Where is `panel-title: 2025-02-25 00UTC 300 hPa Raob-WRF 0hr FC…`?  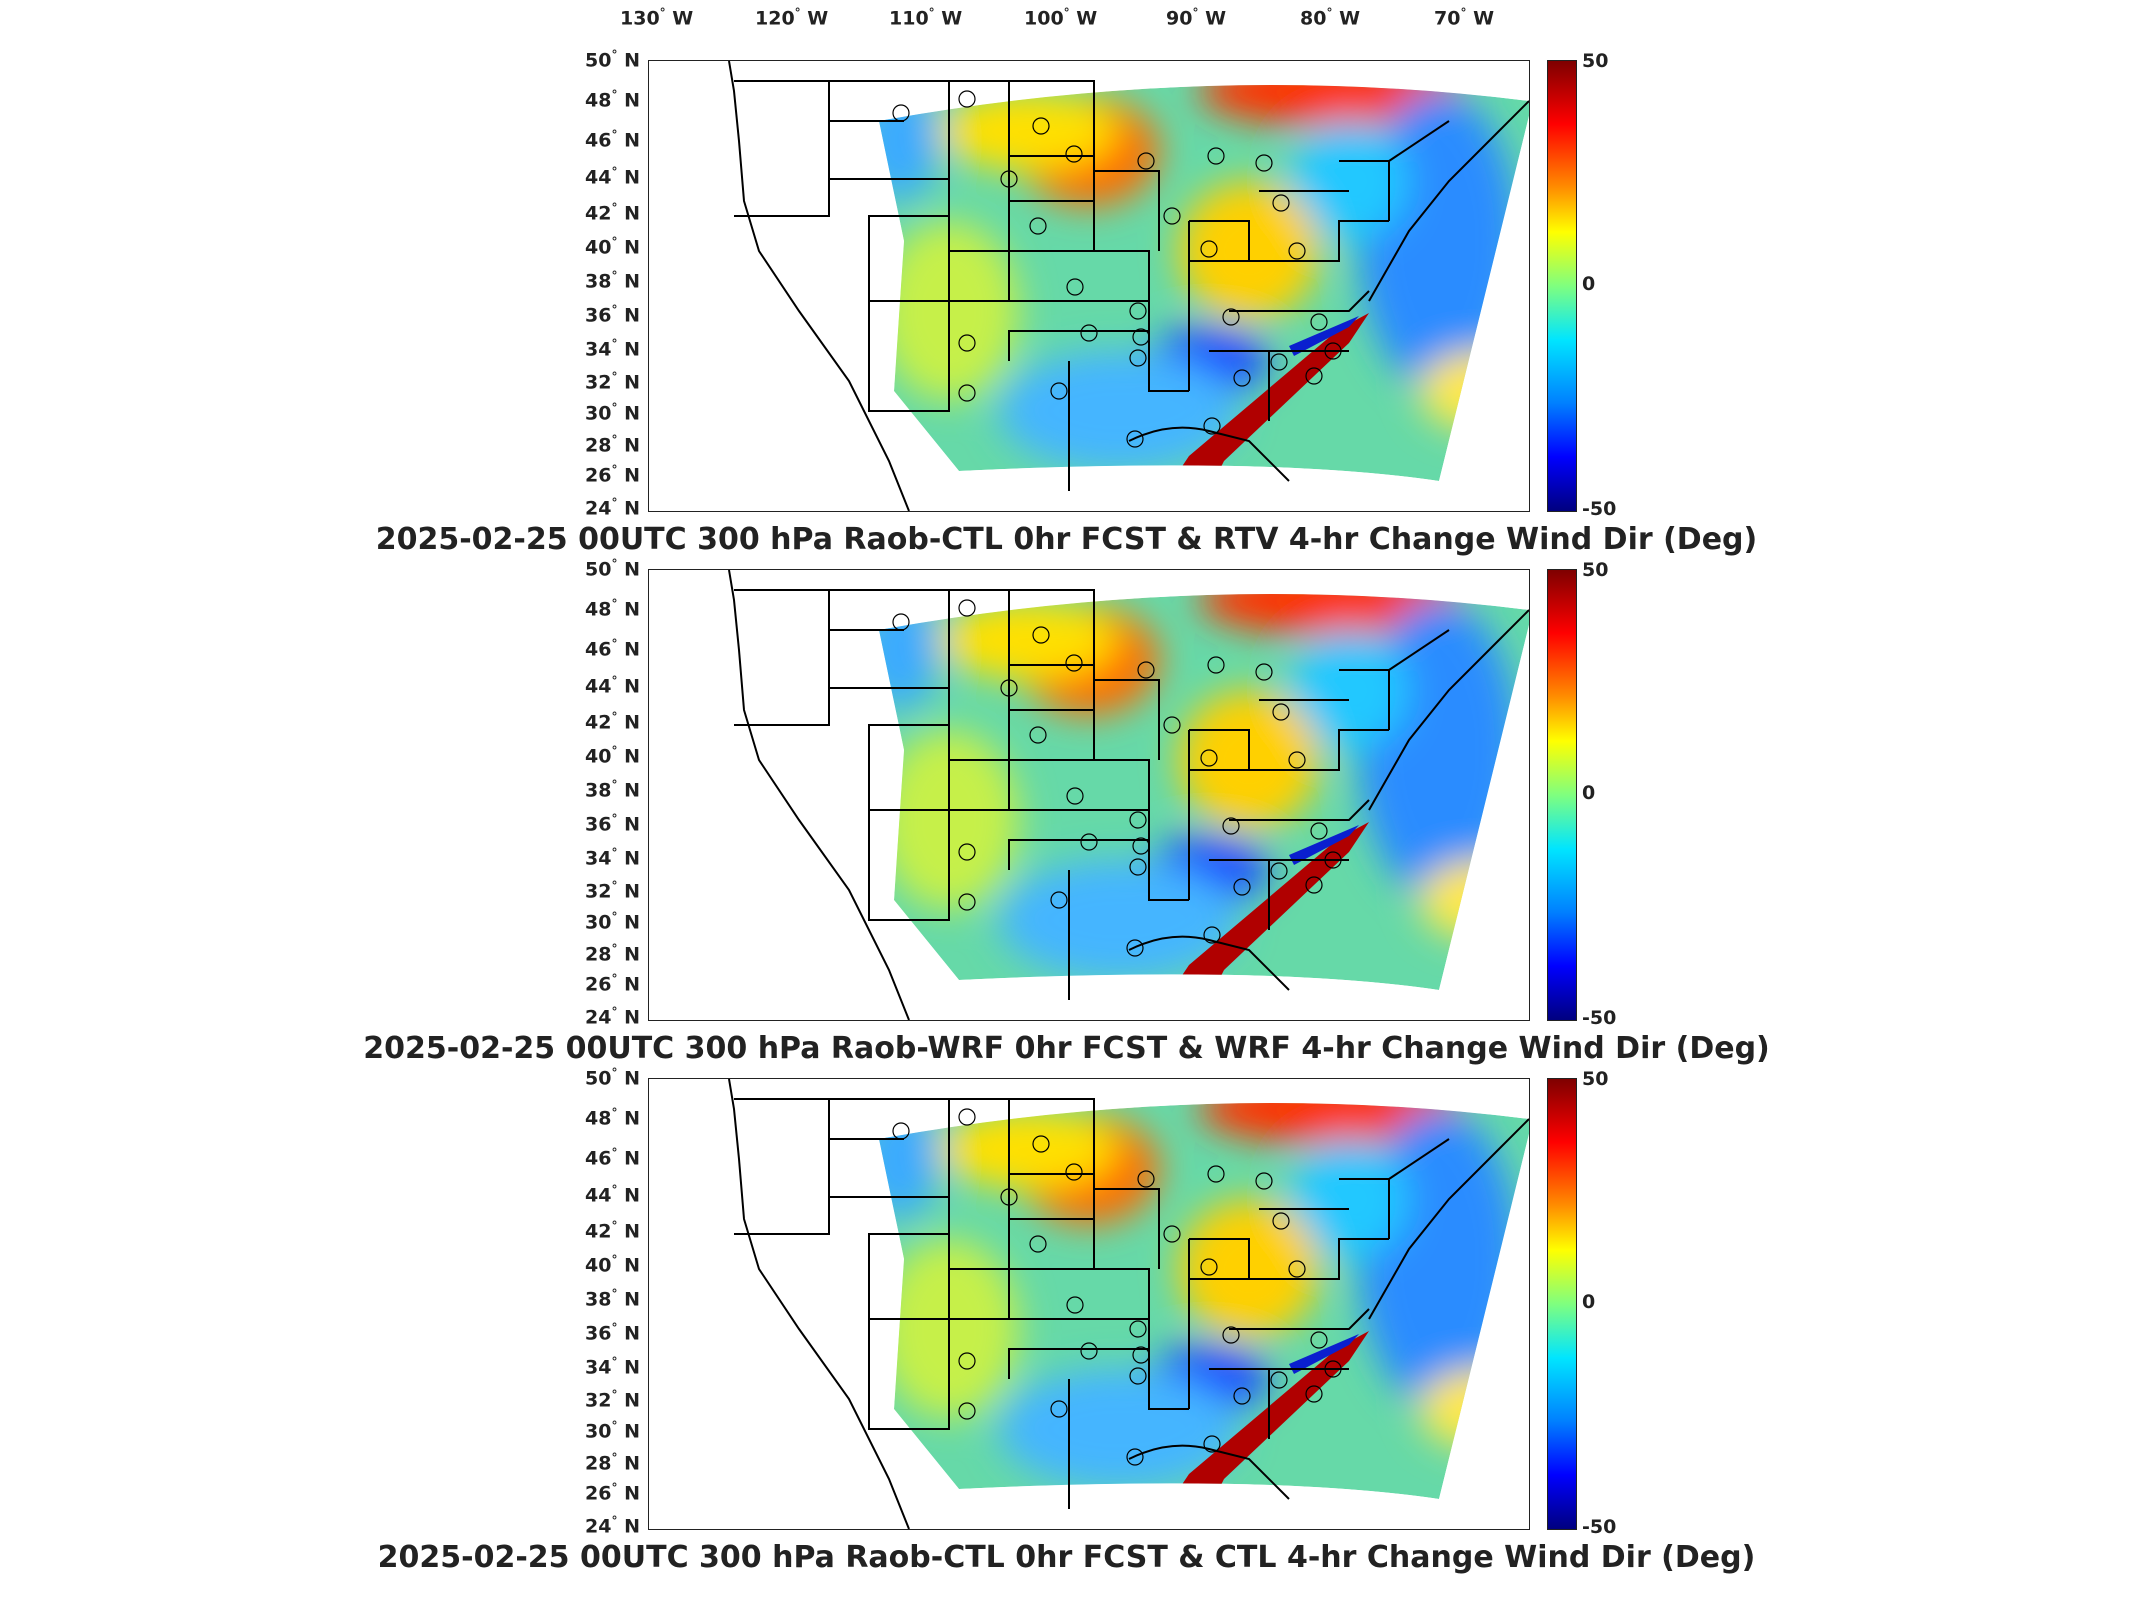 panel-title: 2025-02-25 00UTC 300 hPa Raob-WRF 0hr FC… is located at coordinates (1066, 1048).